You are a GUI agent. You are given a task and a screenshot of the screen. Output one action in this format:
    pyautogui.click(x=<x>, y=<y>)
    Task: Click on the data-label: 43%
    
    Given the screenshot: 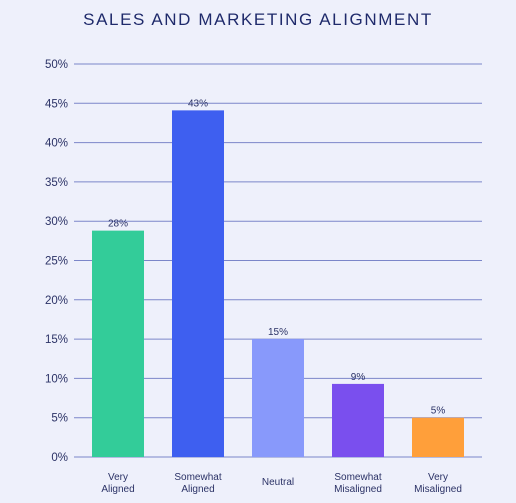 What is the action you would take?
    pyautogui.click(x=198, y=103)
    